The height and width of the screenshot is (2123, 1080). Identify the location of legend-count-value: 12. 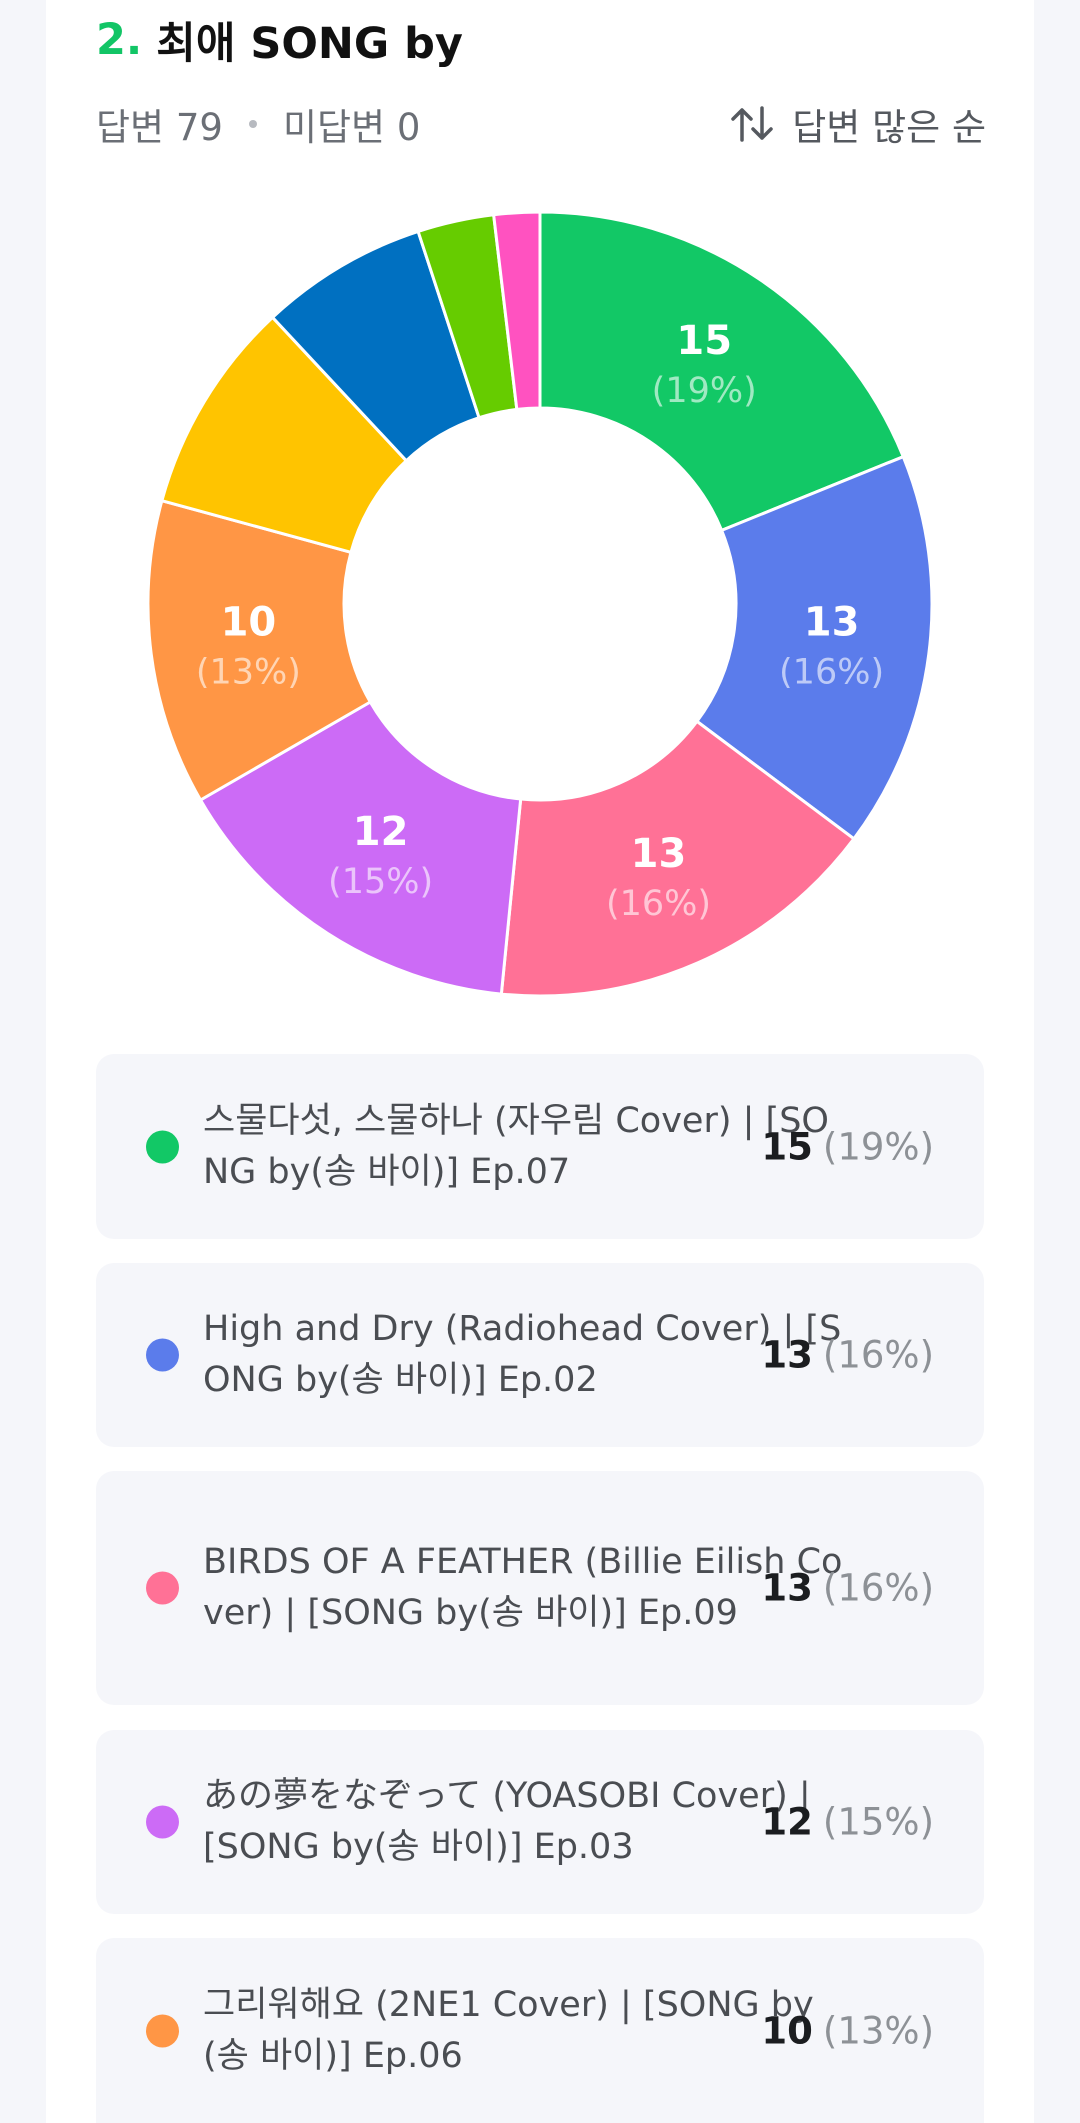
(787, 1822).